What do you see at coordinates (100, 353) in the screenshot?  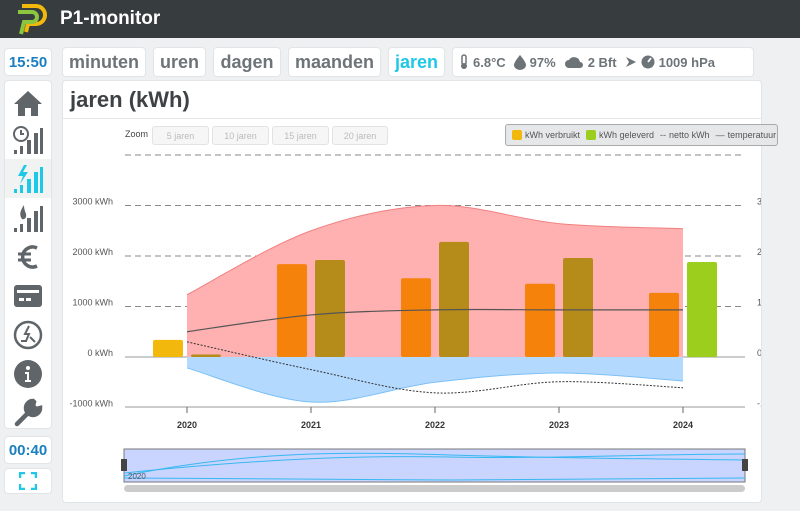 I see `y-tick-label: 0 kWh` at bounding box center [100, 353].